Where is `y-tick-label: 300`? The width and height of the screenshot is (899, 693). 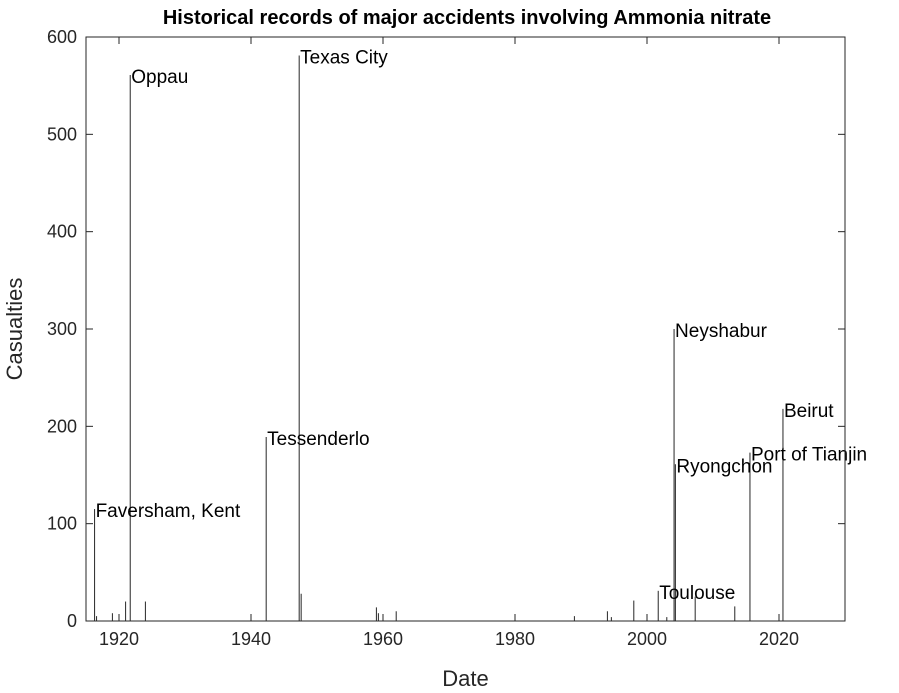 y-tick-label: 300 is located at coordinates (62, 329).